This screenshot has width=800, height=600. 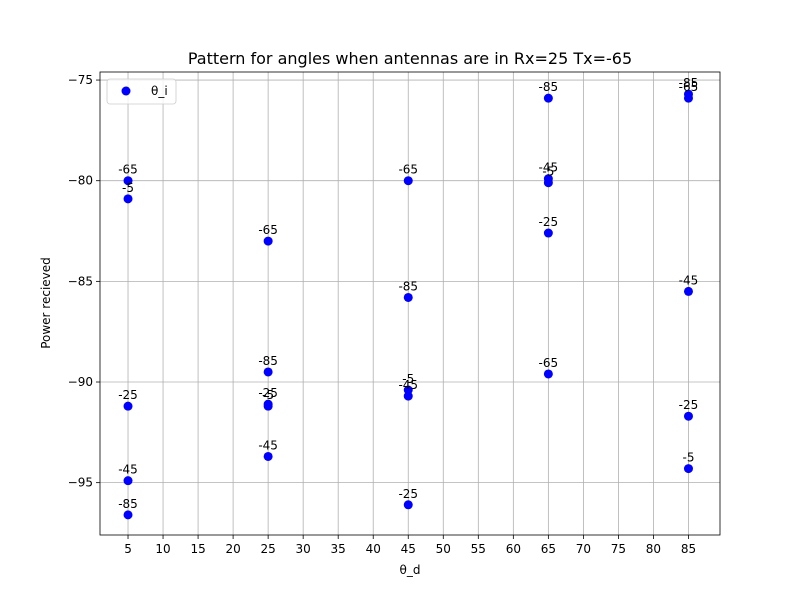 What do you see at coordinates (267, 549) in the screenshot?
I see `x-tick-label: 25` at bounding box center [267, 549].